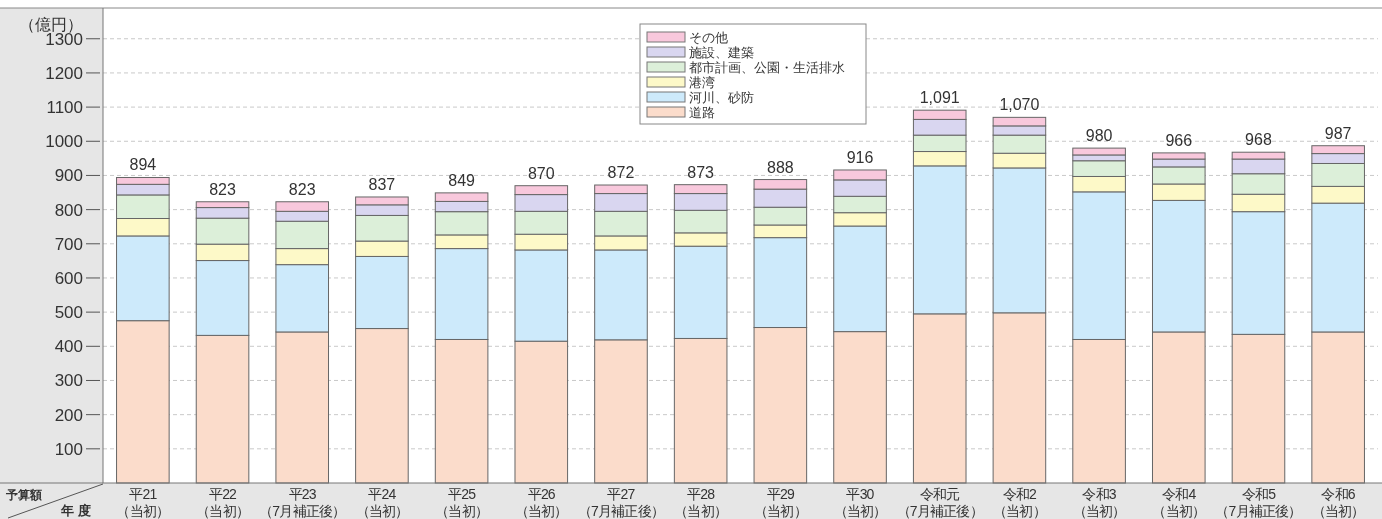 The height and width of the screenshot is (519, 1382). I want to click on y-tick-label: 100, so click(68, 449).